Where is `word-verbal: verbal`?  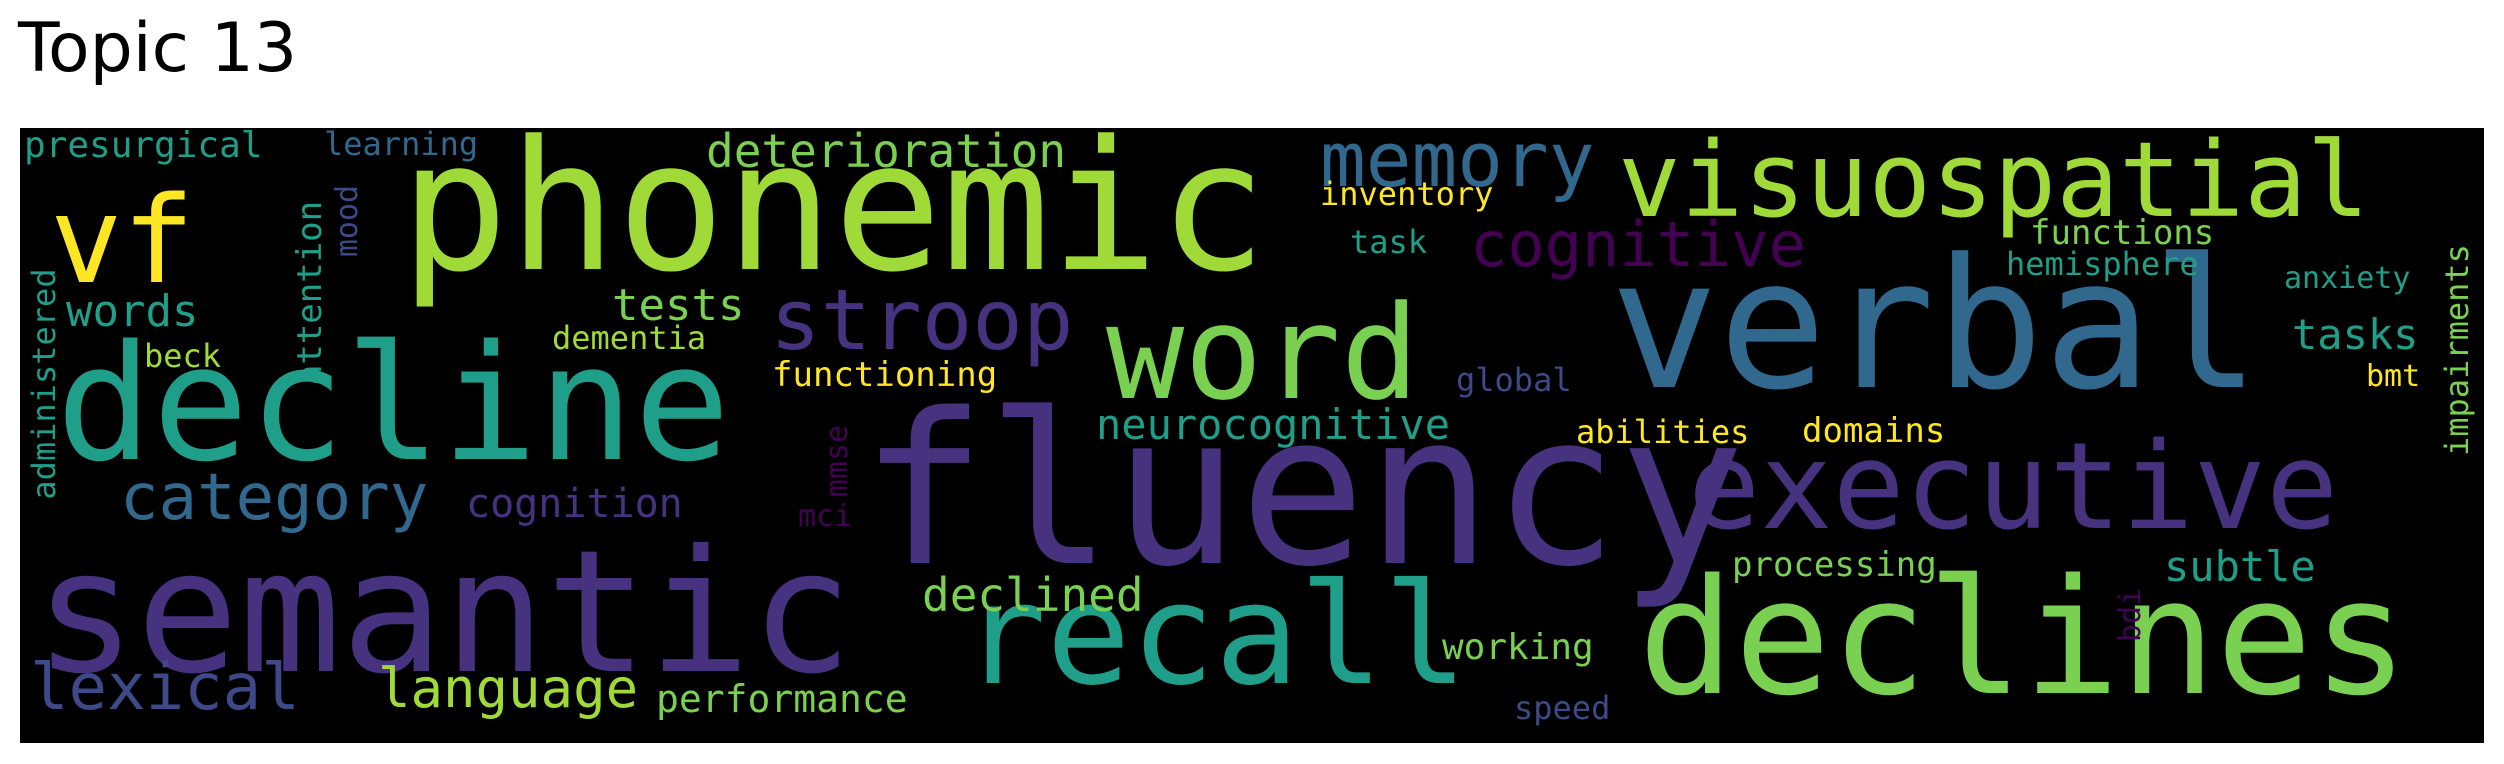
word-verbal: verbal is located at coordinates (1935, 325).